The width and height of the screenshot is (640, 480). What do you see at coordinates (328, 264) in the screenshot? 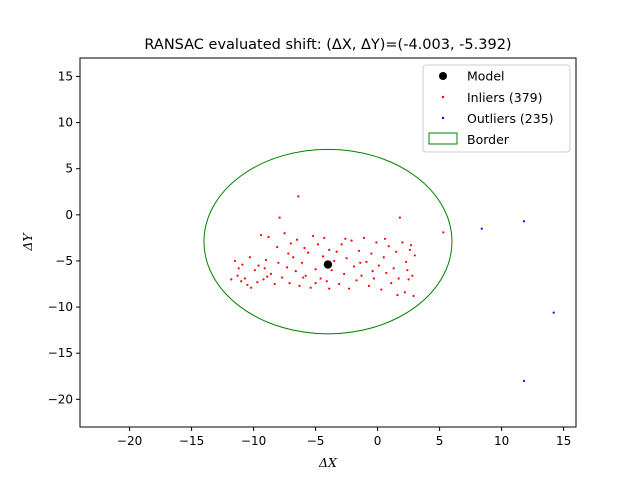
I see `model-point` at bounding box center [328, 264].